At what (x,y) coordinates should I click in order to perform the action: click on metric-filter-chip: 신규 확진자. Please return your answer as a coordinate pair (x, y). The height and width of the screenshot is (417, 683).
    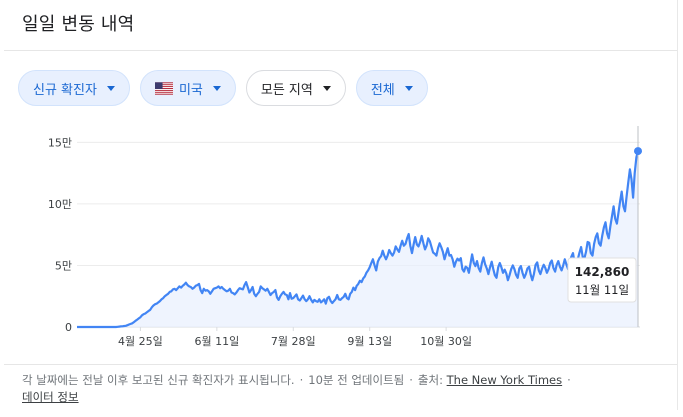
    Looking at the image, I should click on (74, 88).